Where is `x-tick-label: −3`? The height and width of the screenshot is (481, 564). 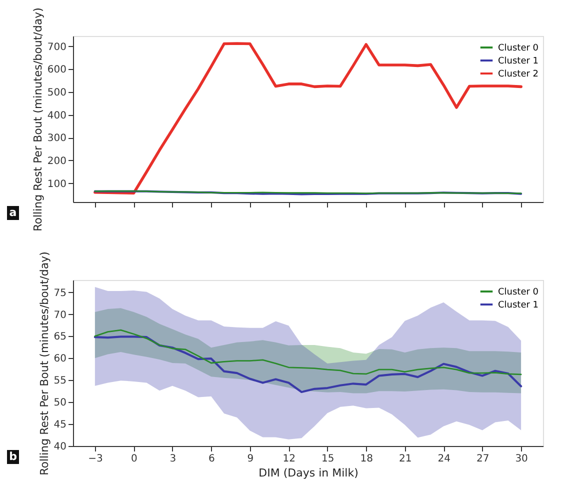 x-tick-label: −3 is located at coordinates (95, 459).